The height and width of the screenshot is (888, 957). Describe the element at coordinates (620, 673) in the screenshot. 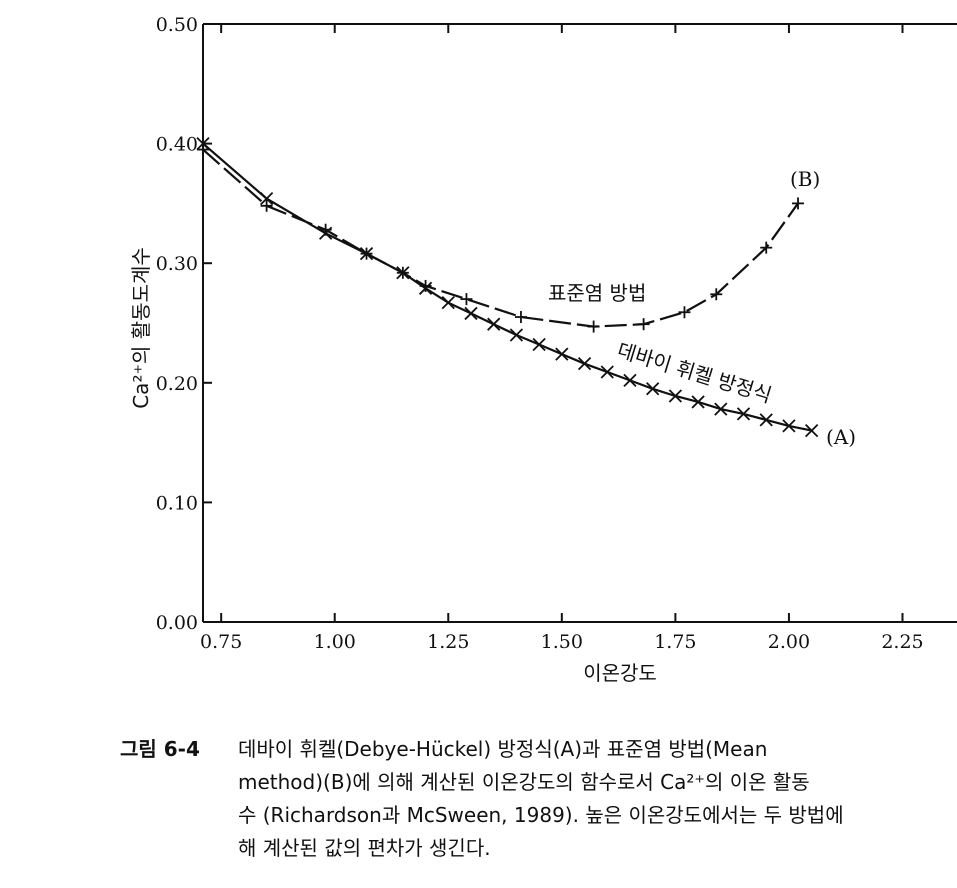

I see `x-axis-title: 이온강도` at that location.